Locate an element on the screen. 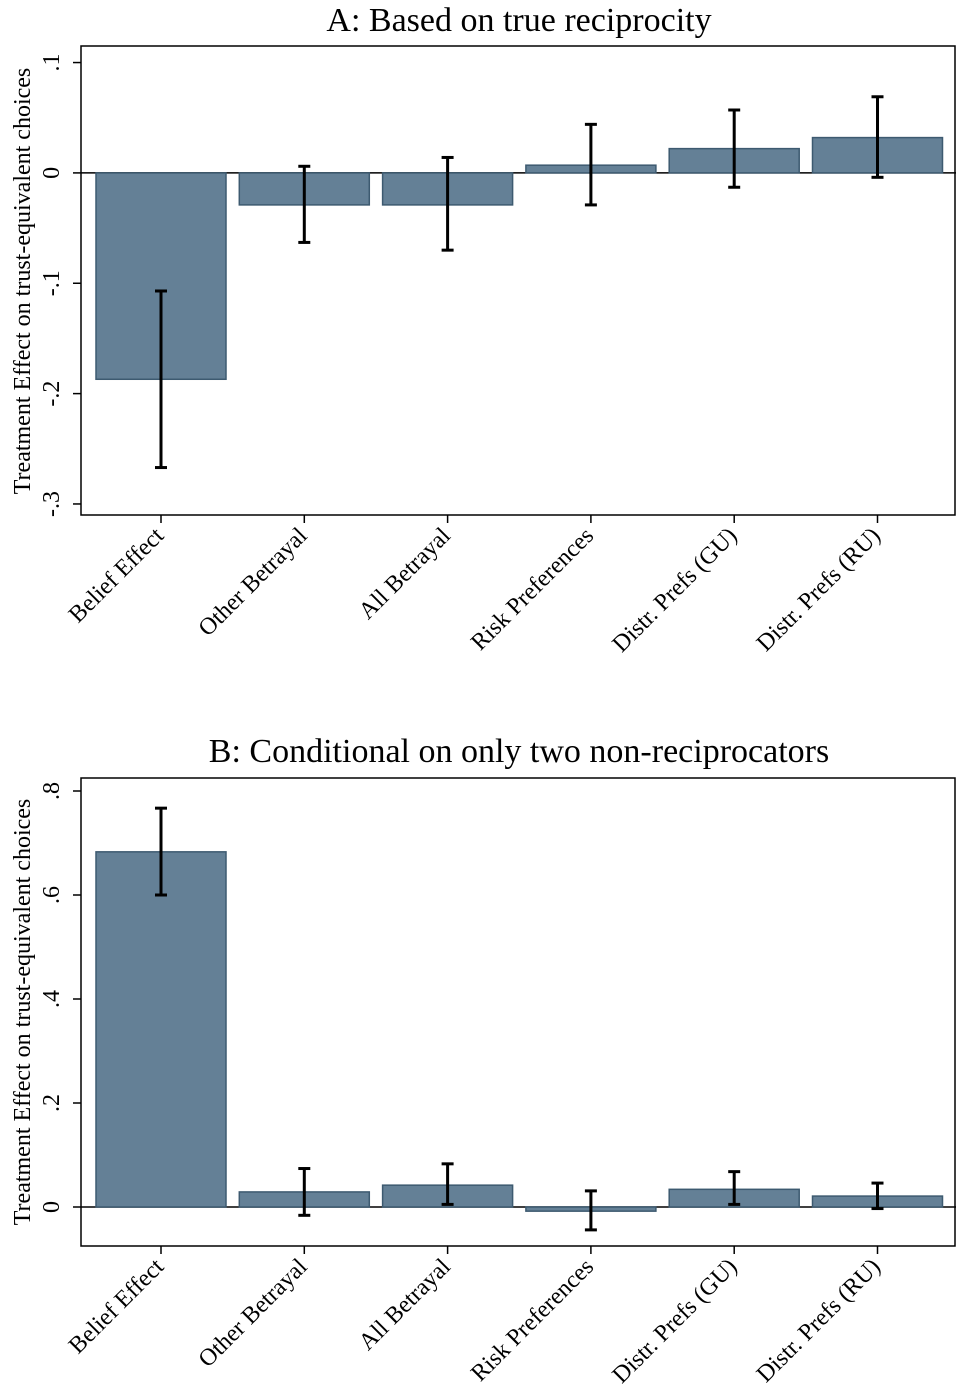  panel-a-category-label: Risk Preferences is located at coordinates (532, 589).